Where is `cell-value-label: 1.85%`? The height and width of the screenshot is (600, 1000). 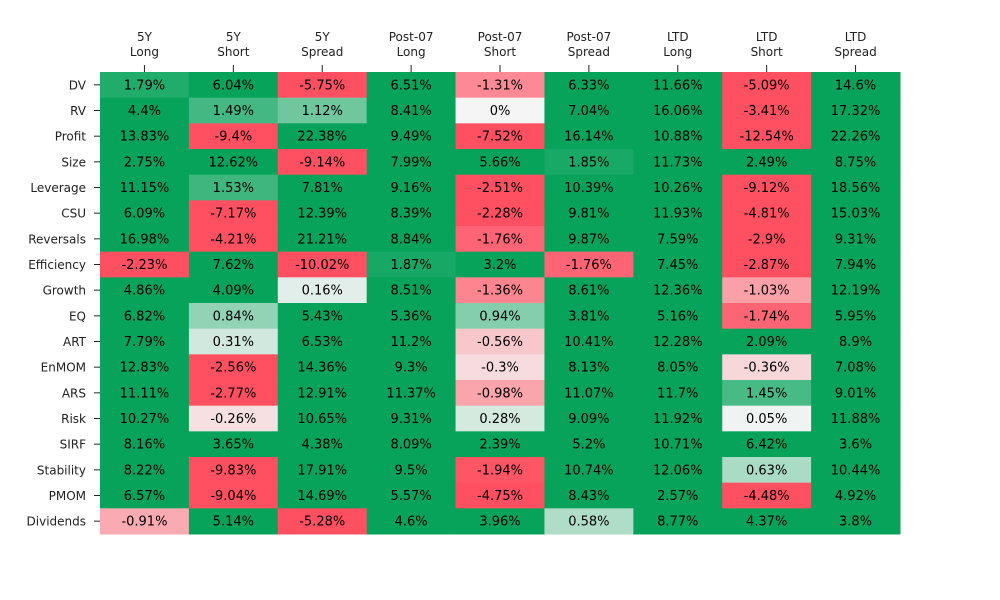
cell-value-label: 1.85% is located at coordinates (588, 162).